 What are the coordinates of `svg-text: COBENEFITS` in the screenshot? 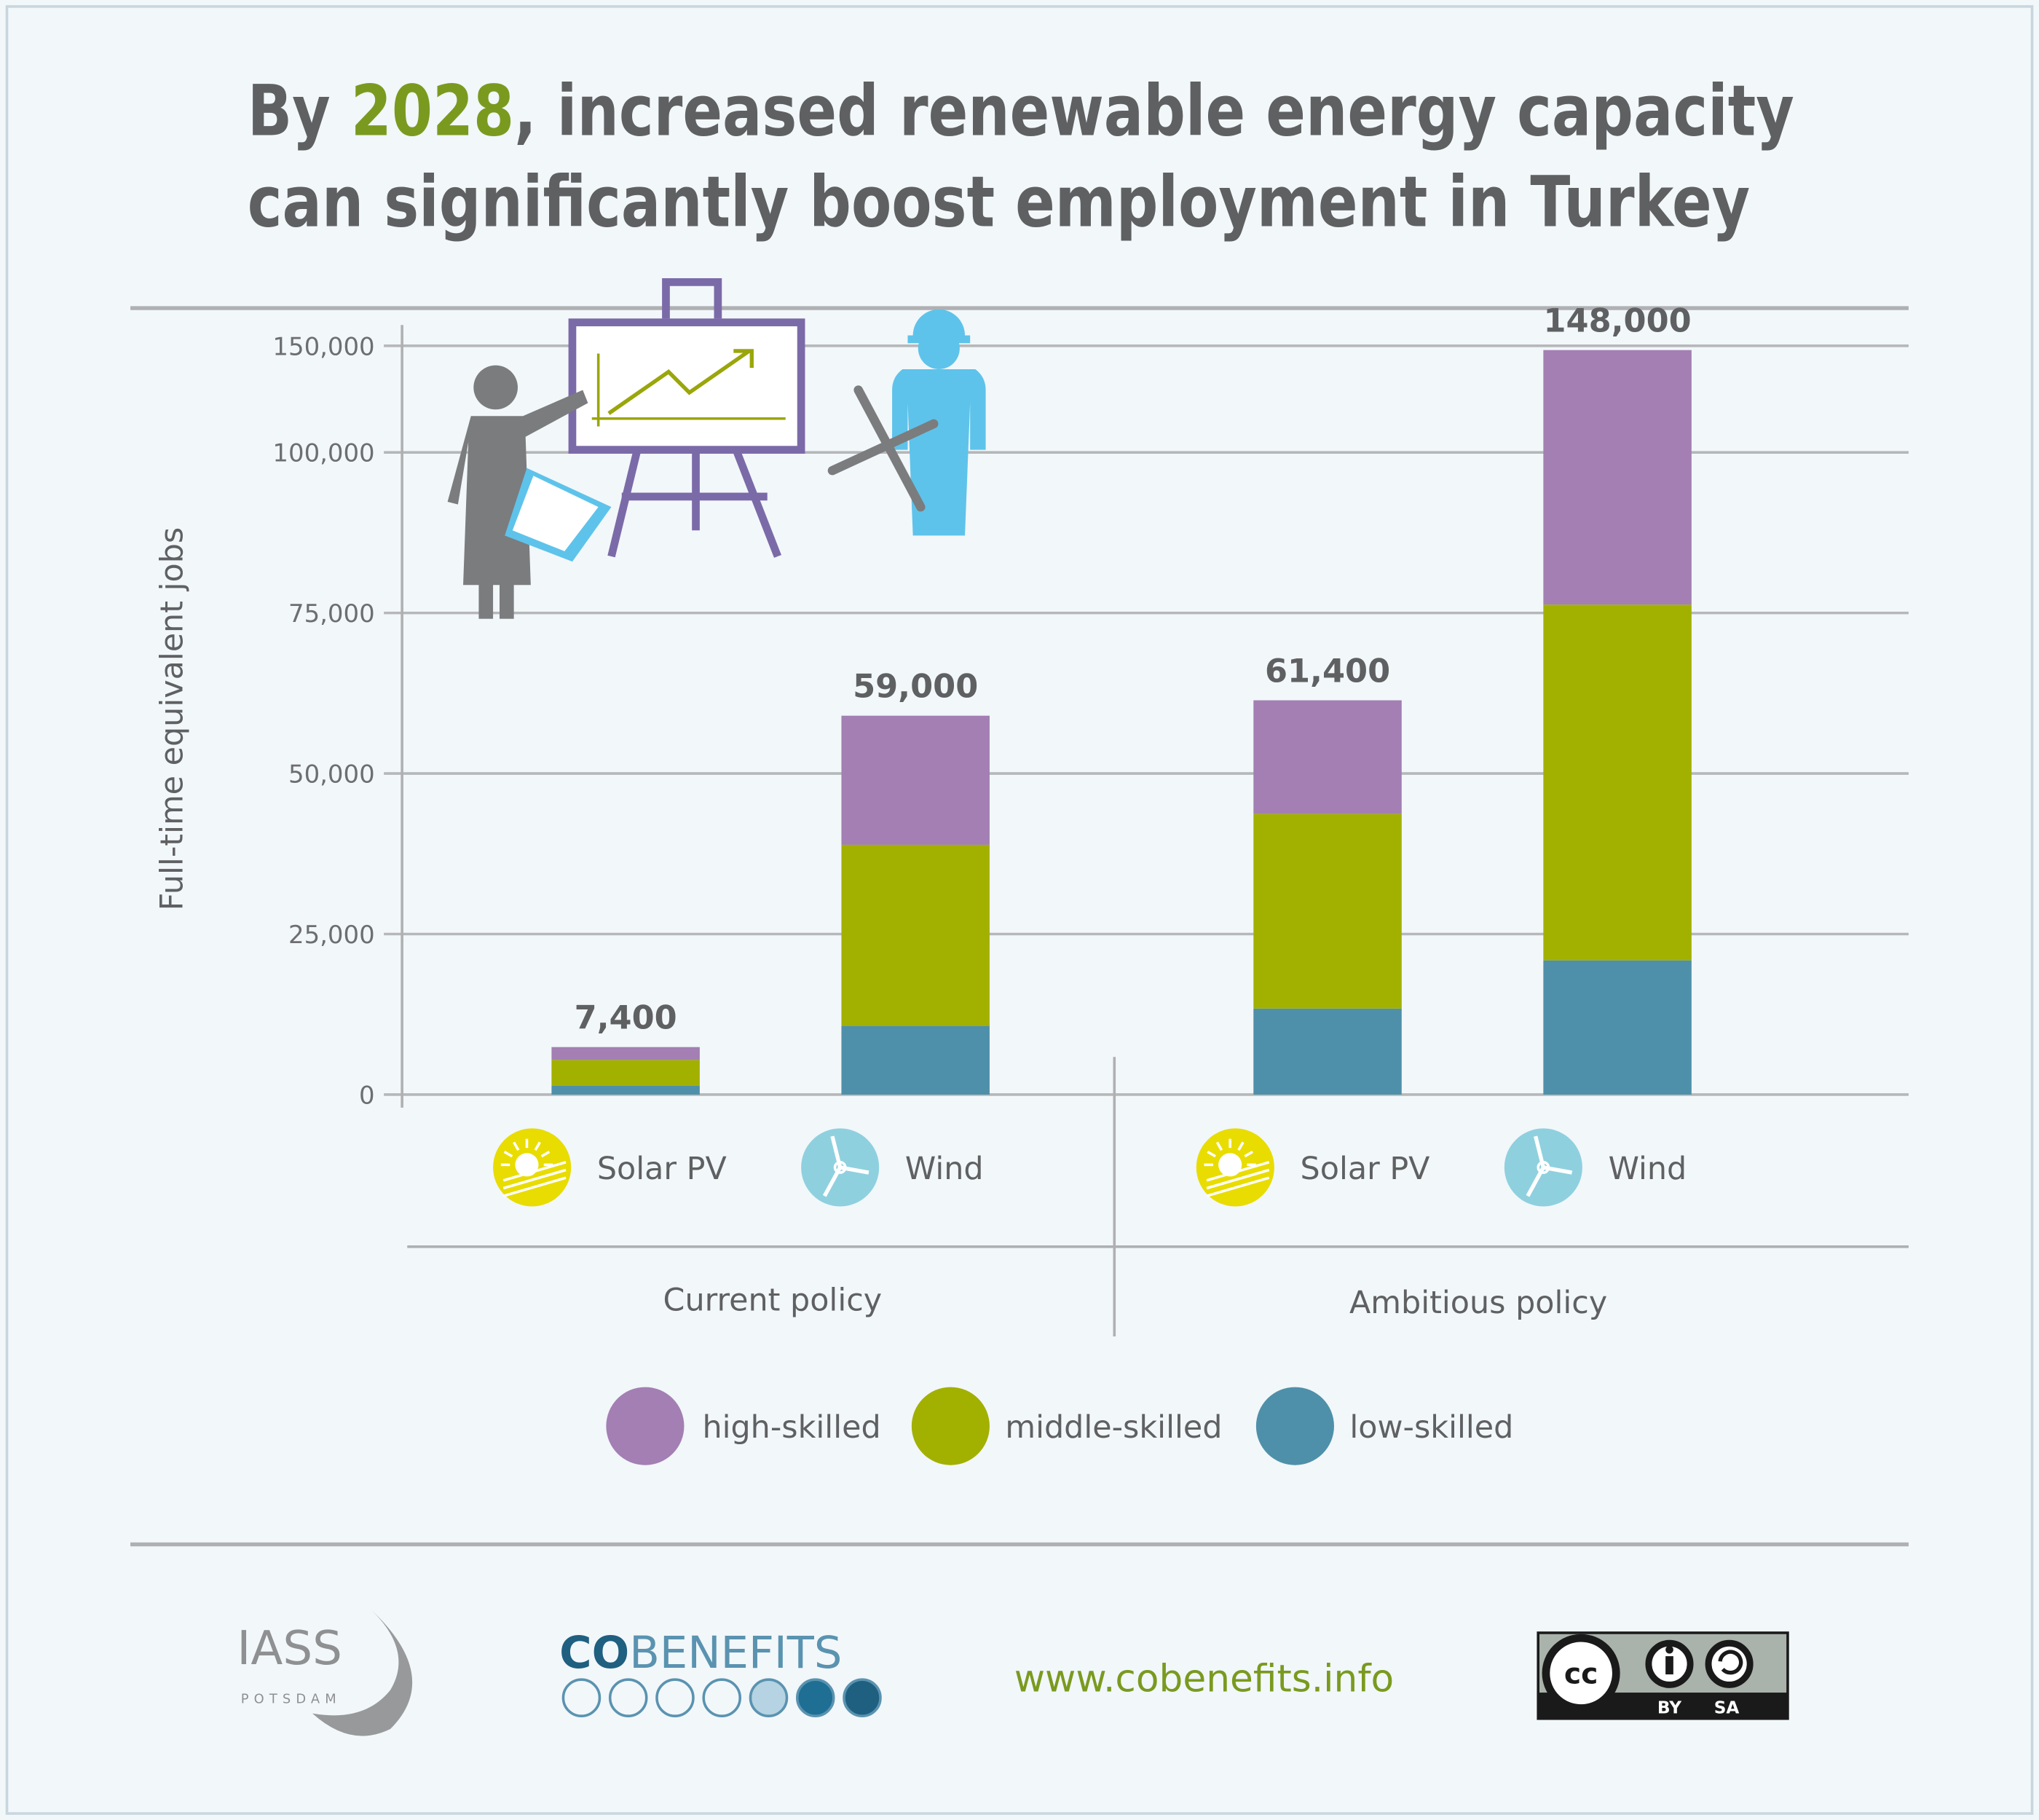 It's located at (700, 1653).